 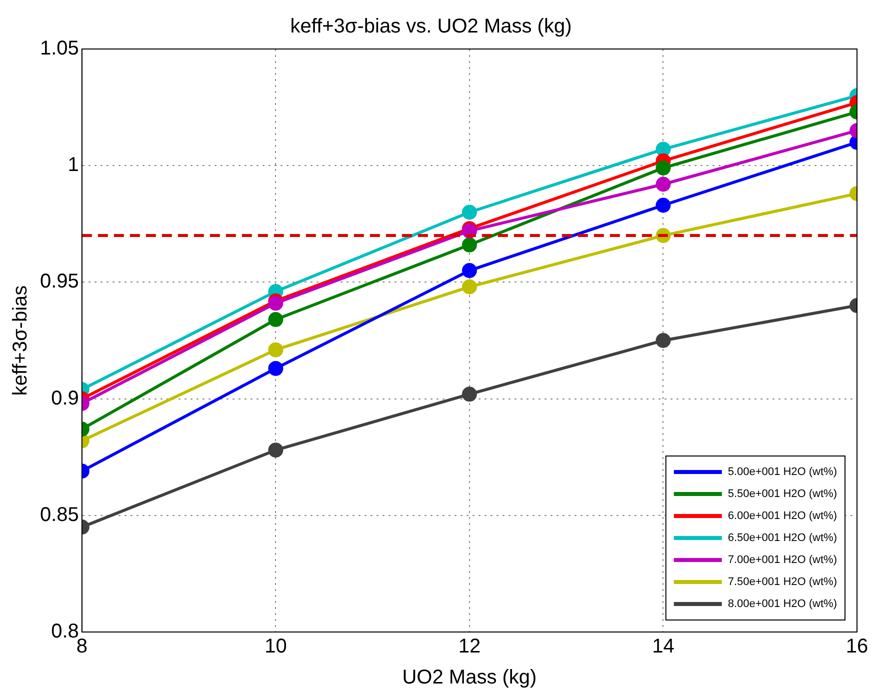 What do you see at coordinates (59, 281) in the screenshot?
I see `y-tick-label: 0.95` at bounding box center [59, 281].